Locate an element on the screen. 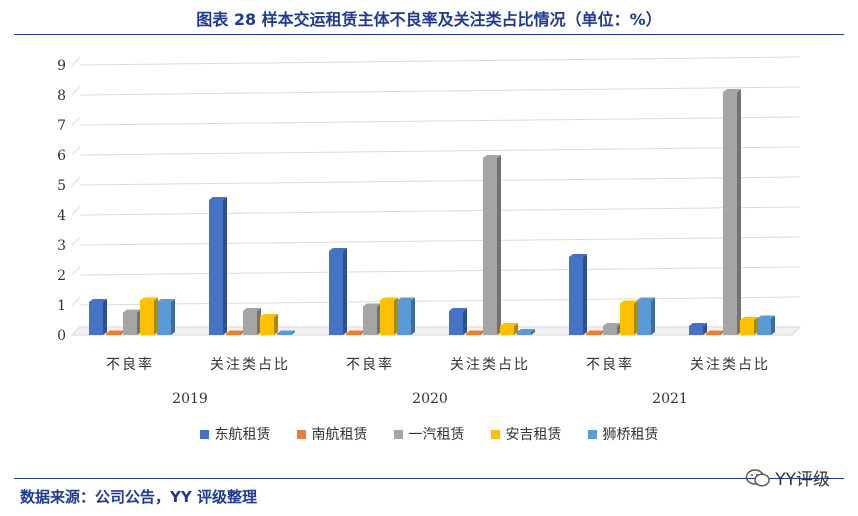 Image resolution: width=858 pixels, height=516 pixels. y-tick-label: 3 is located at coordinates (61, 246).